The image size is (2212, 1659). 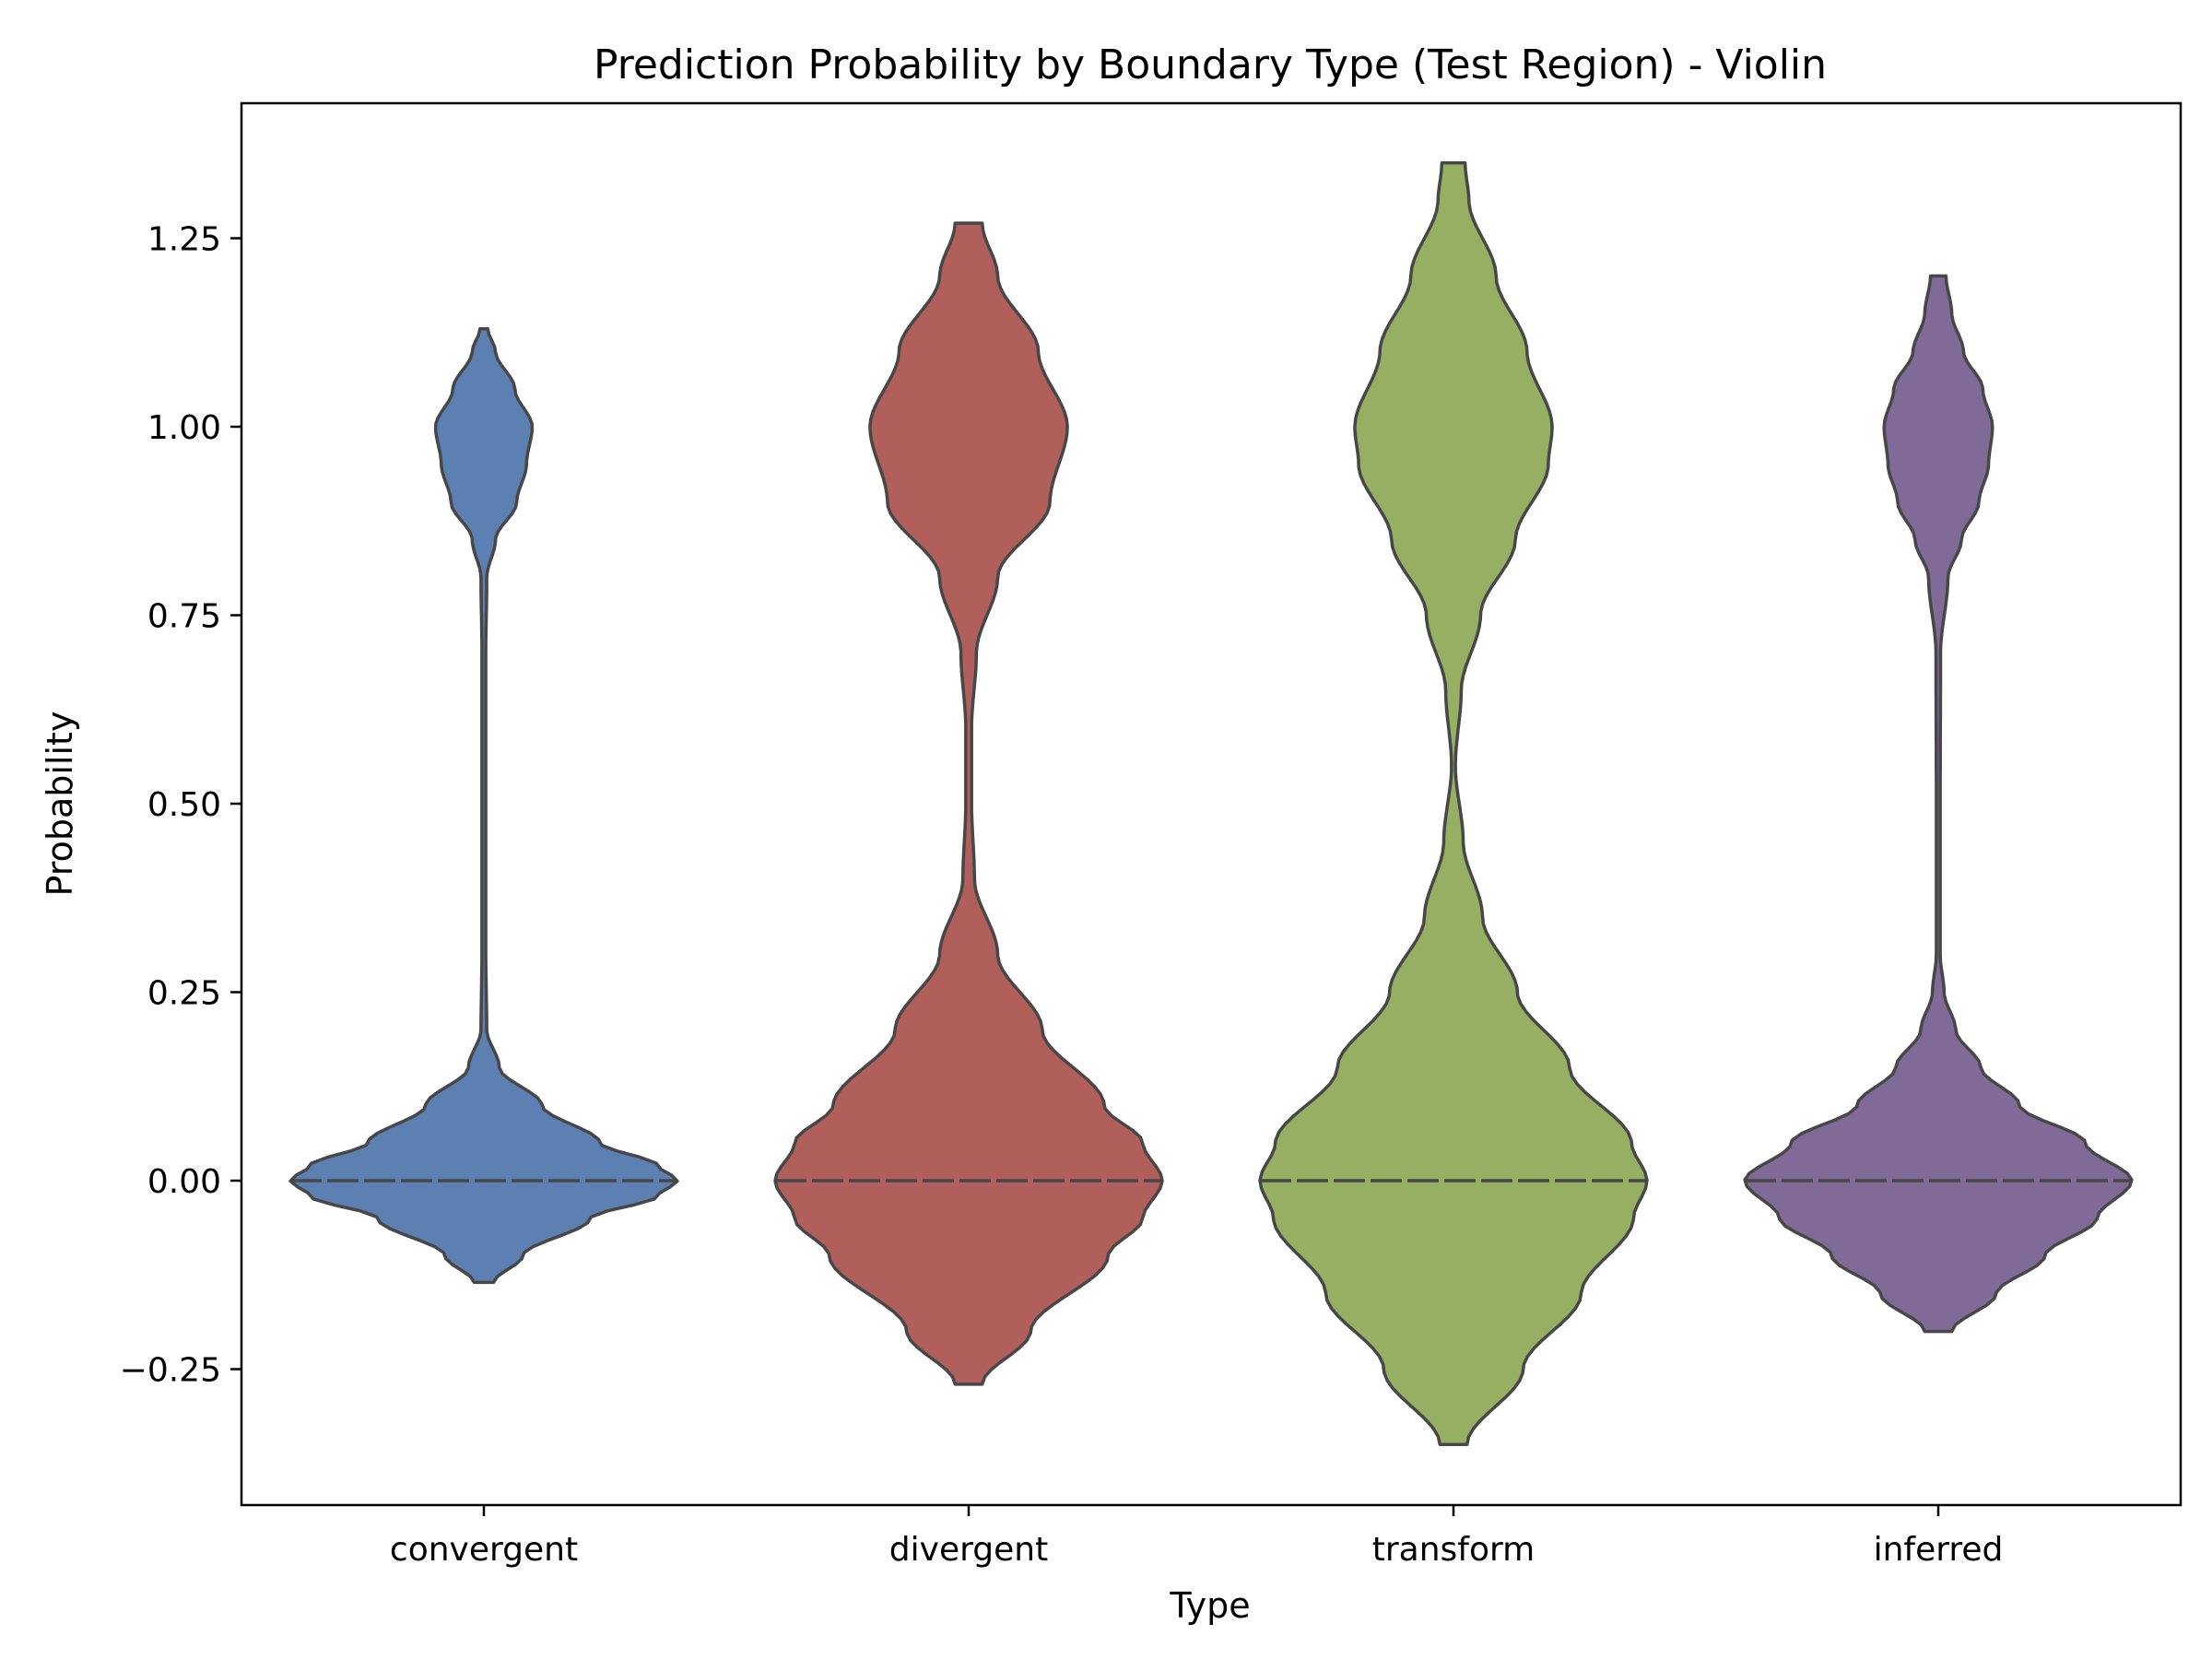 What do you see at coordinates (184, 428) in the screenshot?
I see `y-tick-label: 1.00` at bounding box center [184, 428].